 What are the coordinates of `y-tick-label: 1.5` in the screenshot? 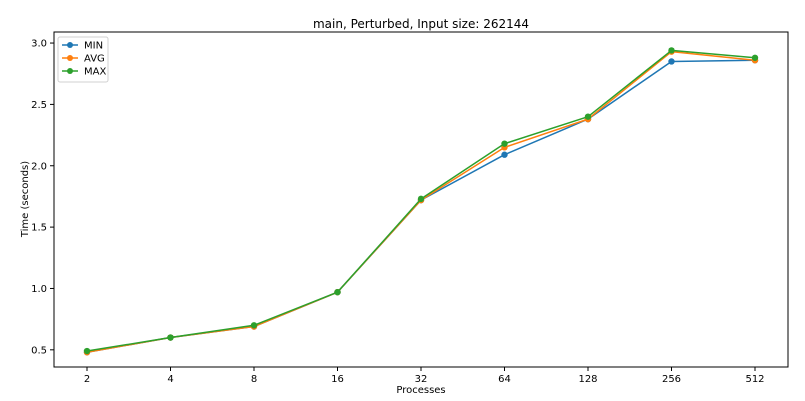 It's located at (39, 228).